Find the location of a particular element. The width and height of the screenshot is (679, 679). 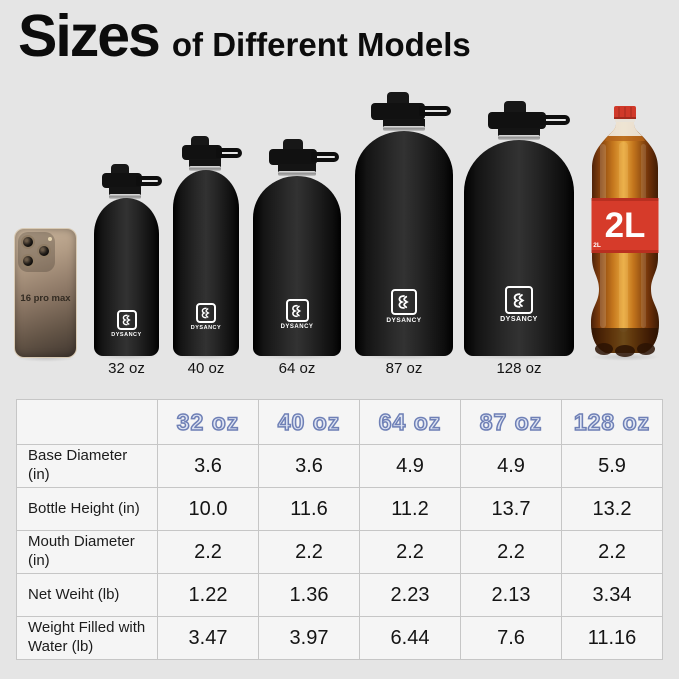

col-header-64oz: 64 oz is located at coordinates (410, 422).